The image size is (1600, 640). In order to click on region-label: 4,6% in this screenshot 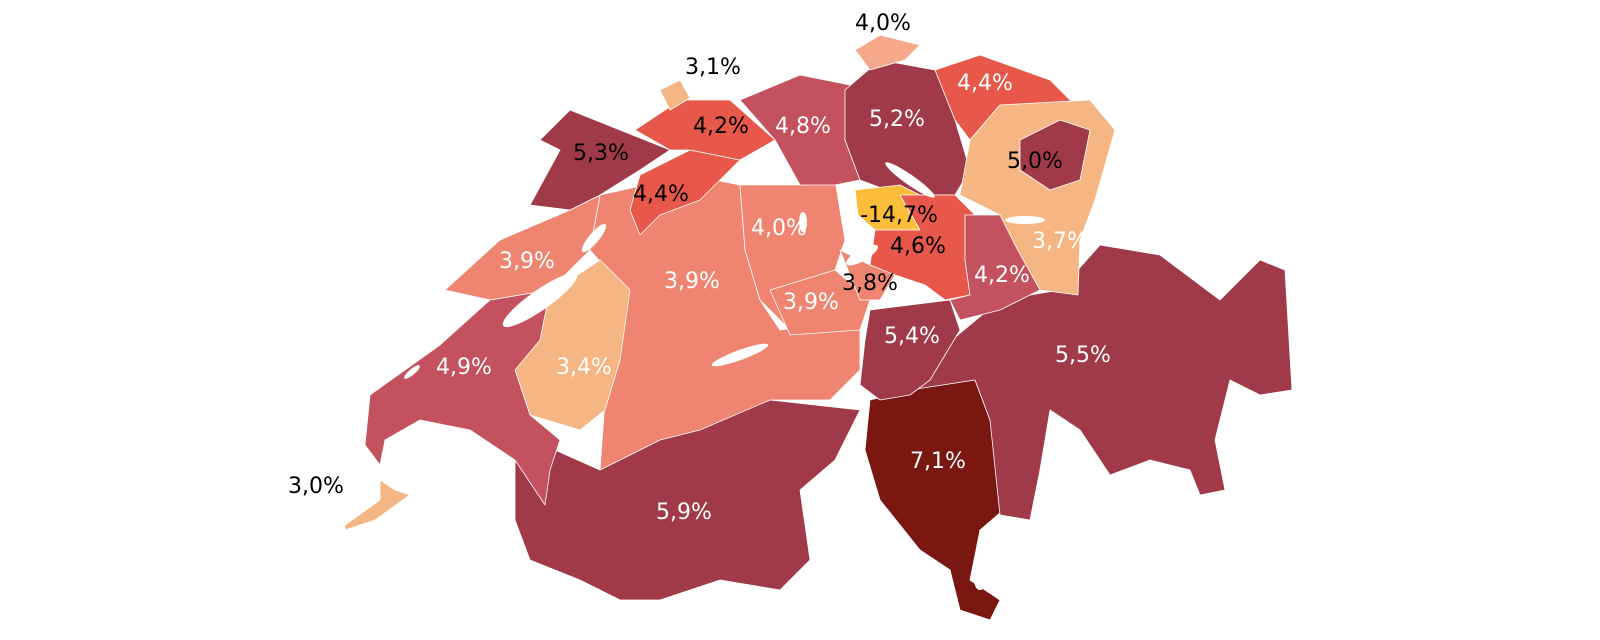, I will do `click(918, 246)`.